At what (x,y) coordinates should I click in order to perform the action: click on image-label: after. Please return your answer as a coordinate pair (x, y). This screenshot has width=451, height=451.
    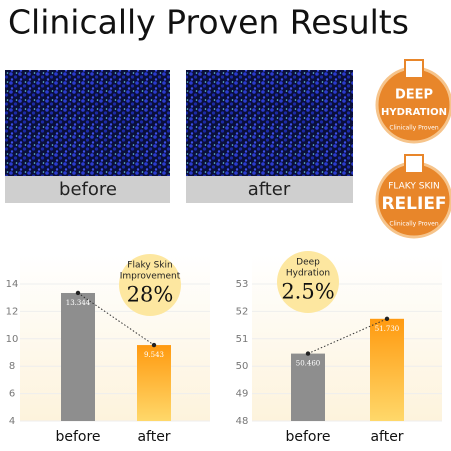
    Looking at the image, I should click on (269, 189).